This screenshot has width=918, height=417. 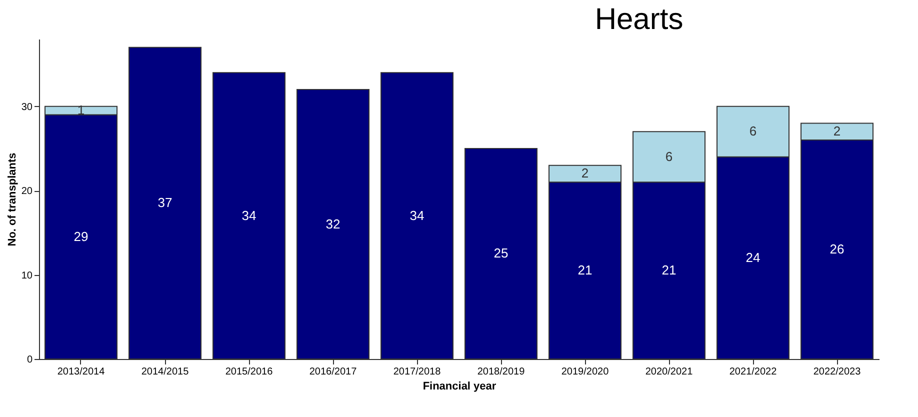 What do you see at coordinates (459, 386) in the screenshot?
I see `x-axis-title: Financial year` at bounding box center [459, 386].